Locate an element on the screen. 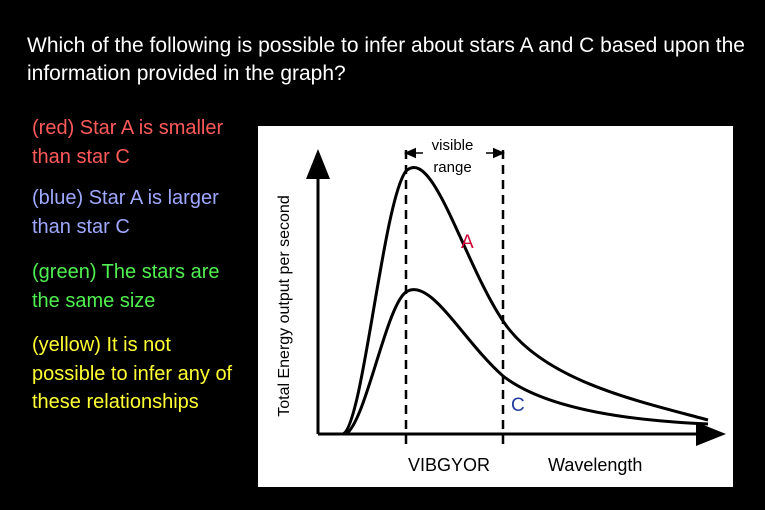  curve-a-label: A is located at coordinates (467, 242).